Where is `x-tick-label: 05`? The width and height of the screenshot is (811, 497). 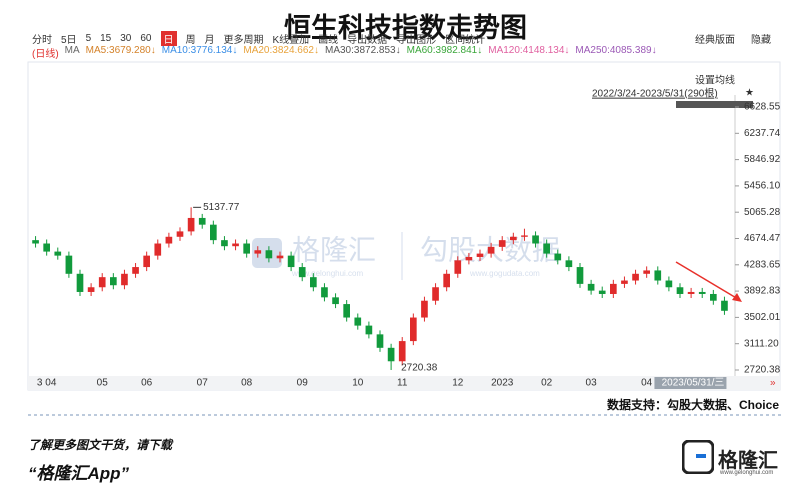
x-tick-label: 05 is located at coordinates (103, 383).